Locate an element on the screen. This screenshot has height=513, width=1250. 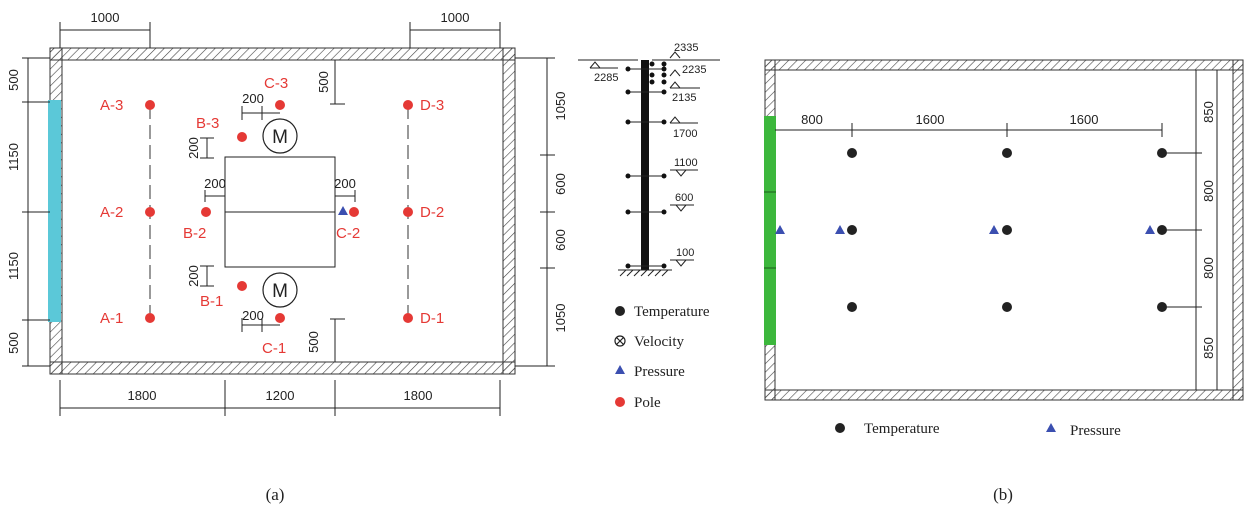
dim-b2-200: 200 is located at coordinates (215, 183).